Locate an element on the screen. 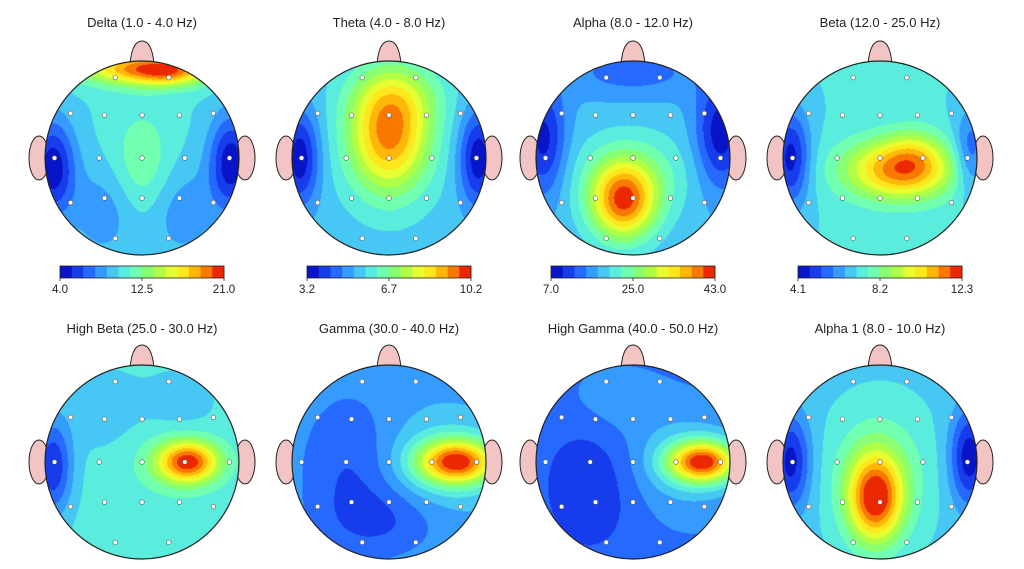  map-title: Theta (4.0 - 8.0 Hz) is located at coordinates (389, 22).